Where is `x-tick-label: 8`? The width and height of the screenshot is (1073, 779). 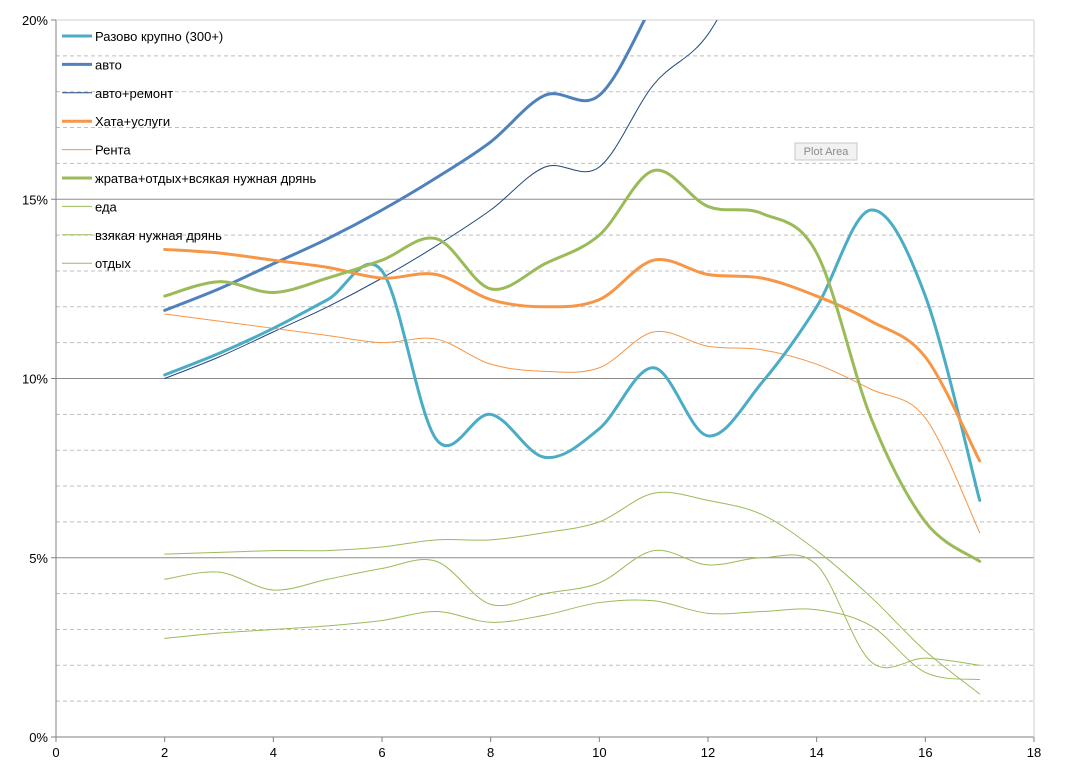 x-tick-label: 8 is located at coordinates (490, 752).